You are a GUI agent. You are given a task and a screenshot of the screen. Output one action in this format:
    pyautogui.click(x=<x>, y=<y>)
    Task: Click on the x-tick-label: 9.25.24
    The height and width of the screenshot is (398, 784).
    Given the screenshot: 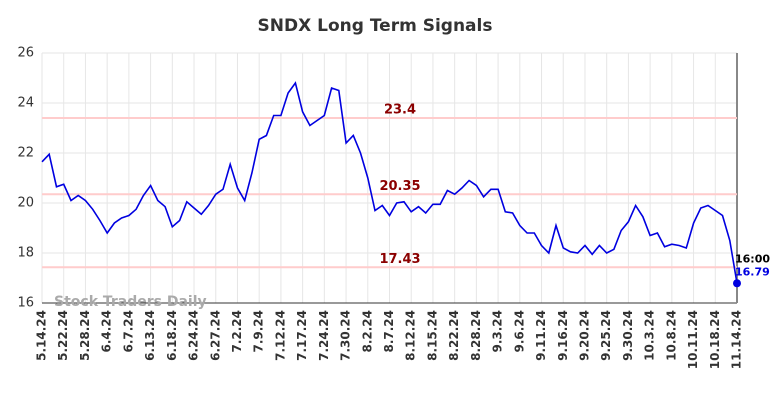 What is the action you would take?
    pyautogui.click(x=606, y=335)
    